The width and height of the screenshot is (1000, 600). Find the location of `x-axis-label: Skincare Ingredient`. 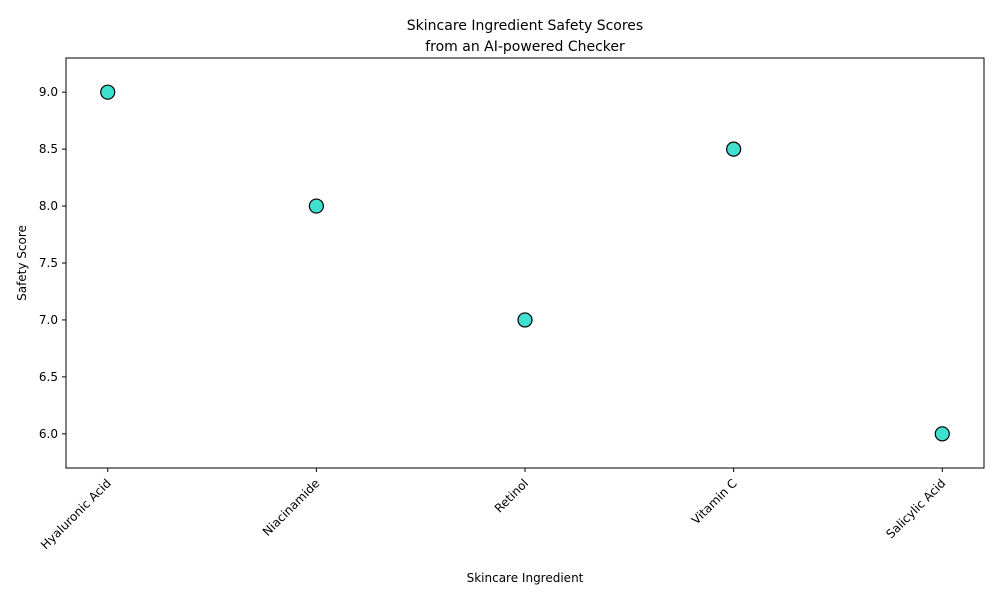

x-axis-label: Skincare Ingredient is located at coordinates (525, 578).